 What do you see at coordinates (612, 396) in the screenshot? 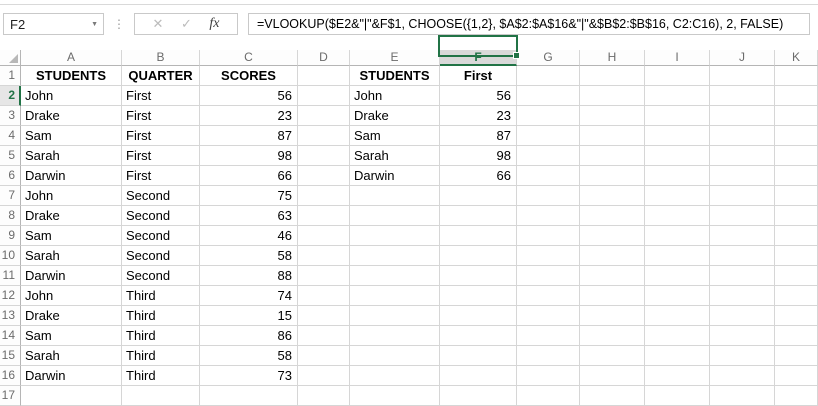
I see `cell-H17` at bounding box center [612, 396].